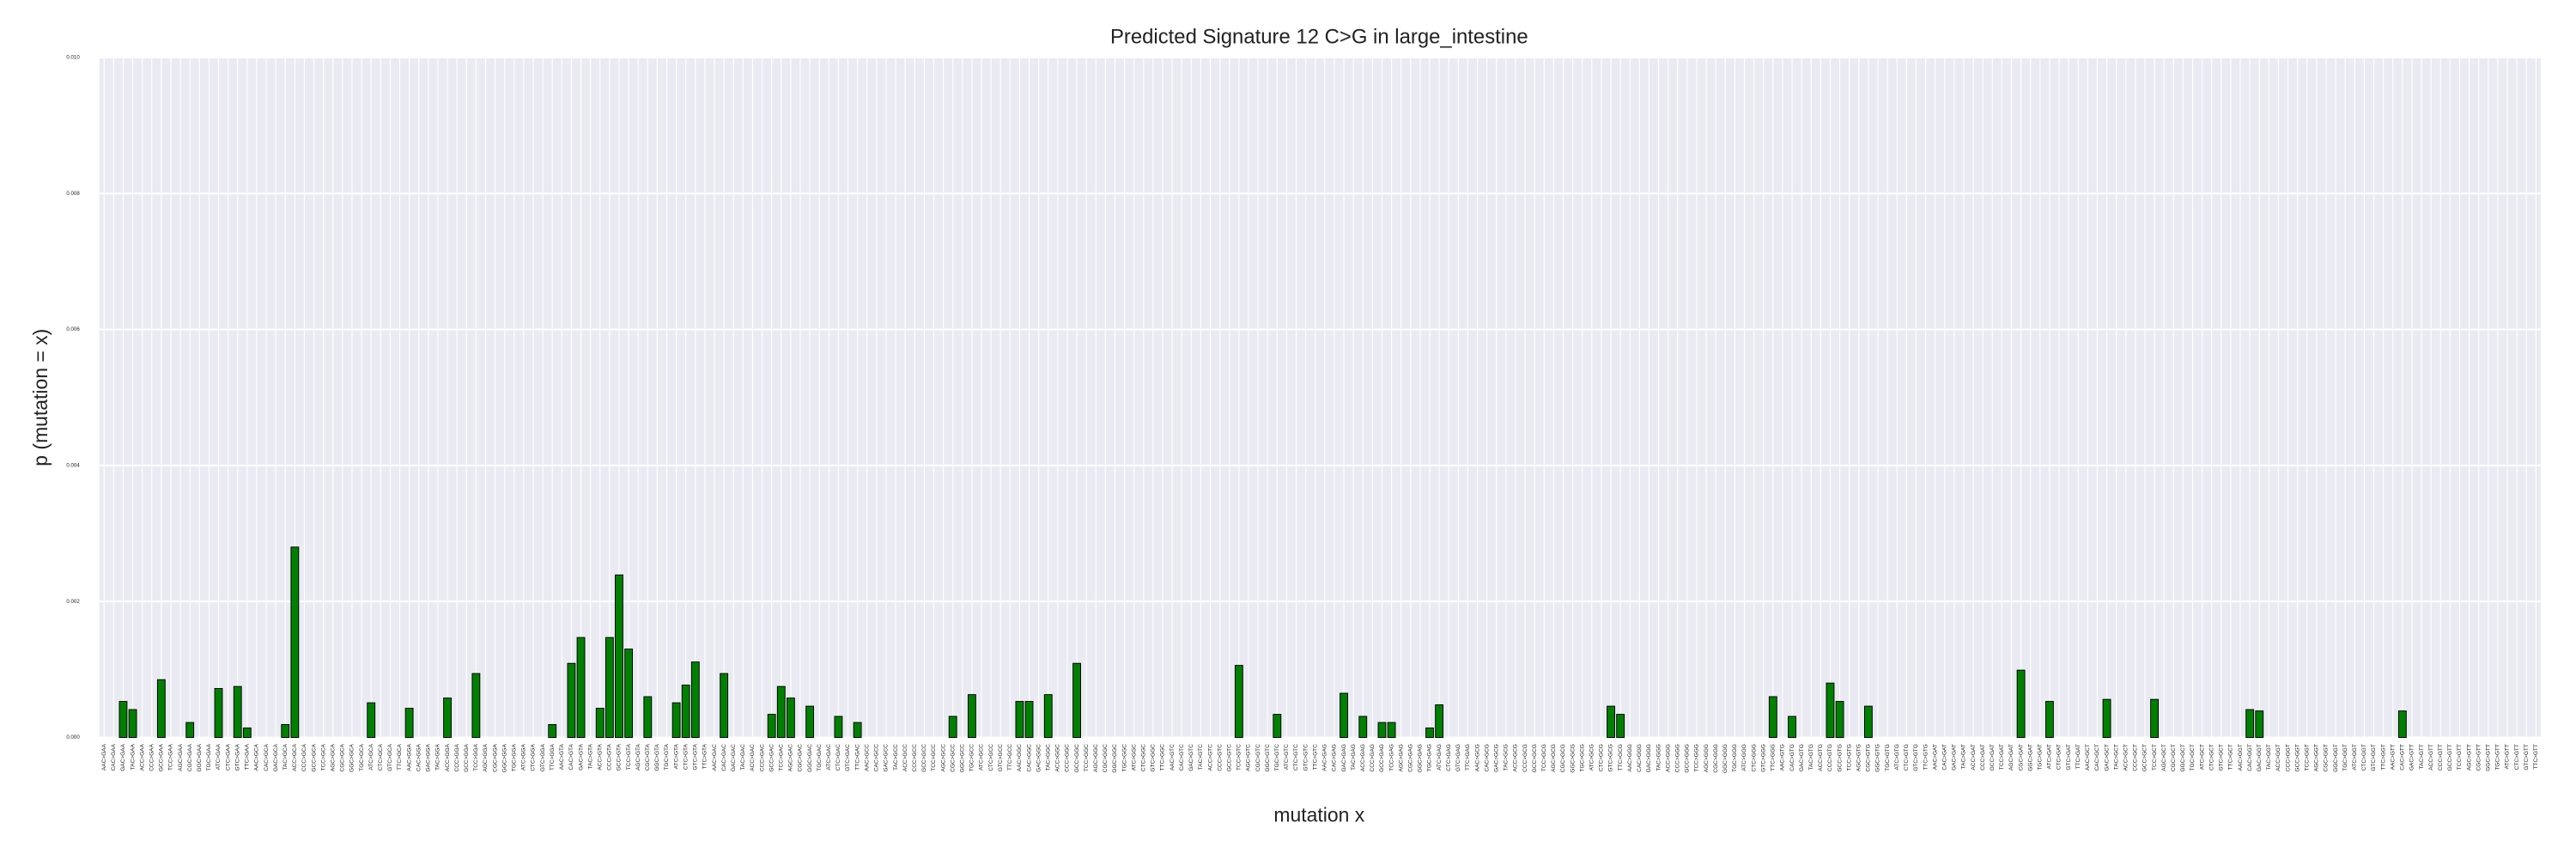 The width and height of the screenshot is (2576, 859). I want to click on x-tick-label: TTC>GCC, so click(1010, 758).